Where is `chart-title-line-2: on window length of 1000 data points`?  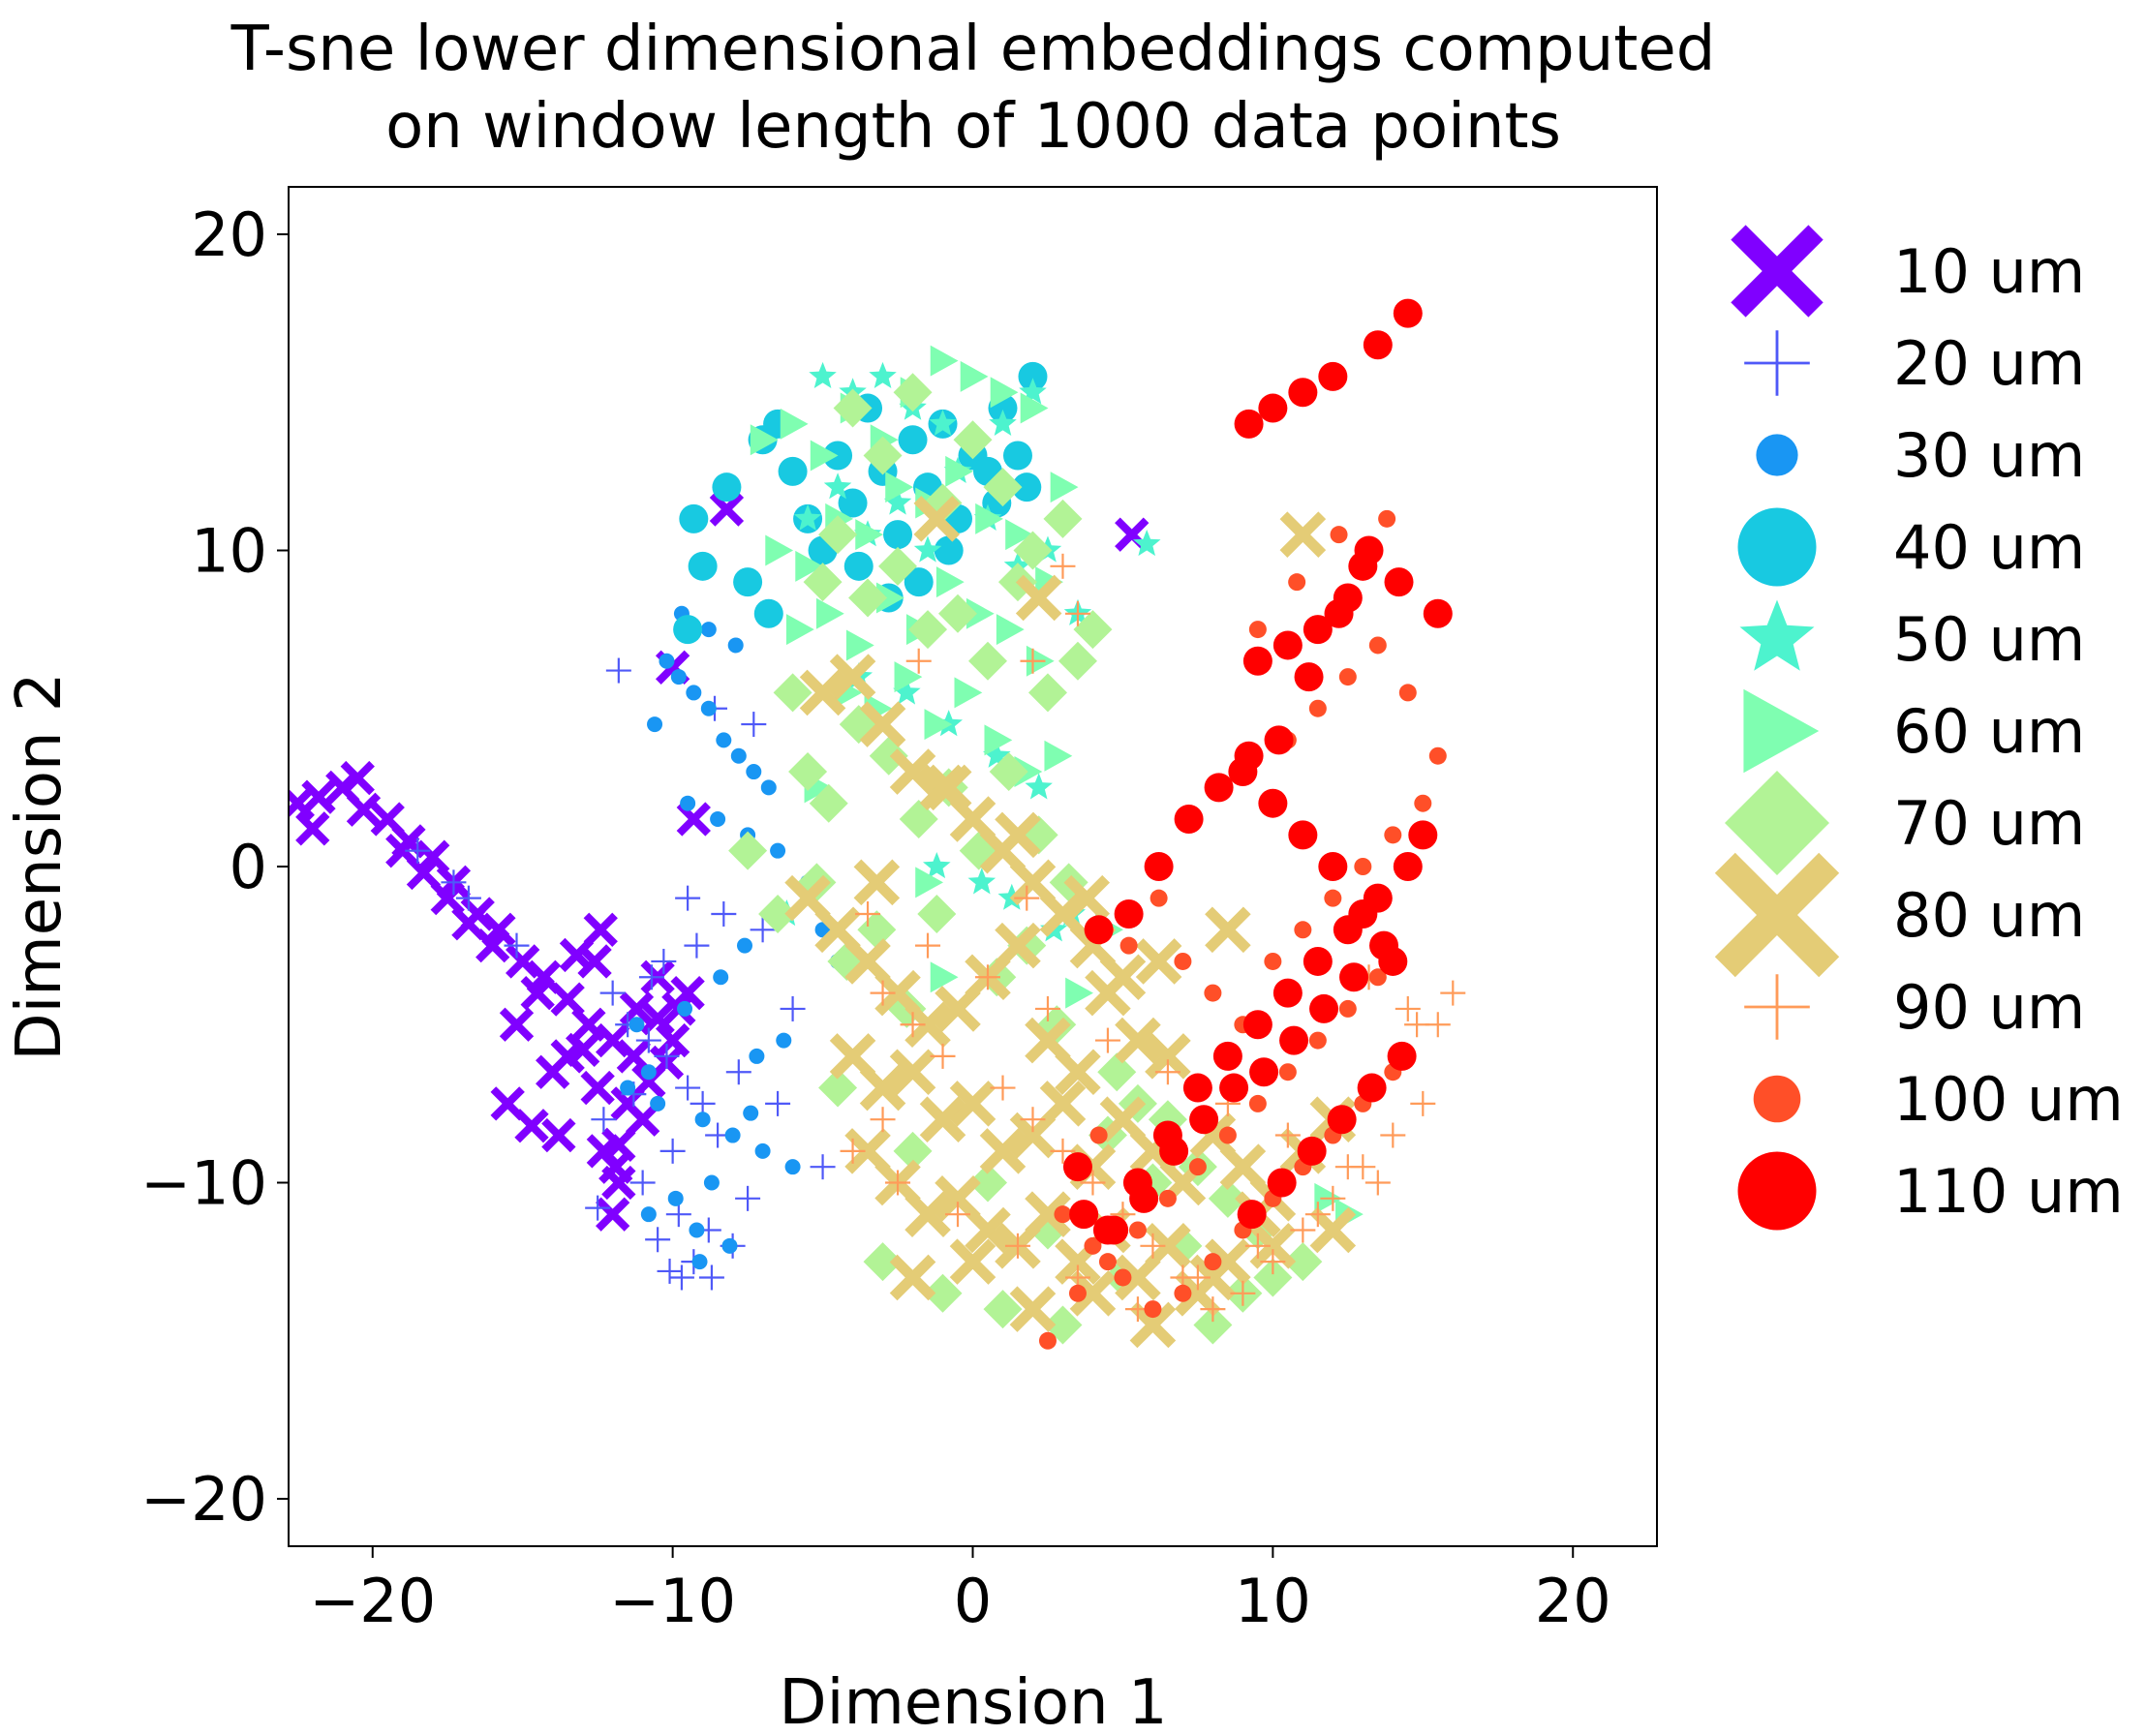 chart-title-line-2: on window length of 1000 data points is located at coordinates (973, 127).